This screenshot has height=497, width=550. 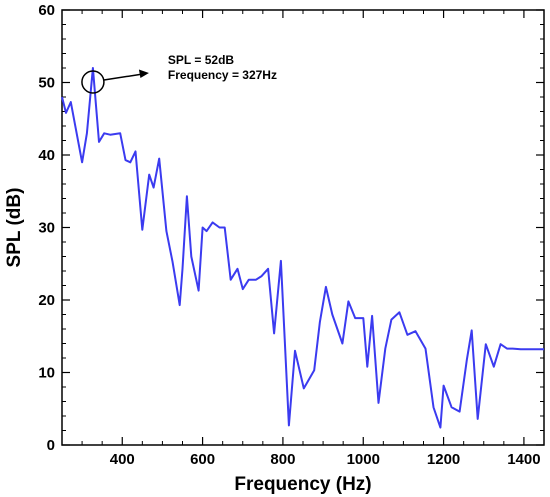 I want to click on x-axis-title: Frequency (Hz), so click(x=302, y=484).